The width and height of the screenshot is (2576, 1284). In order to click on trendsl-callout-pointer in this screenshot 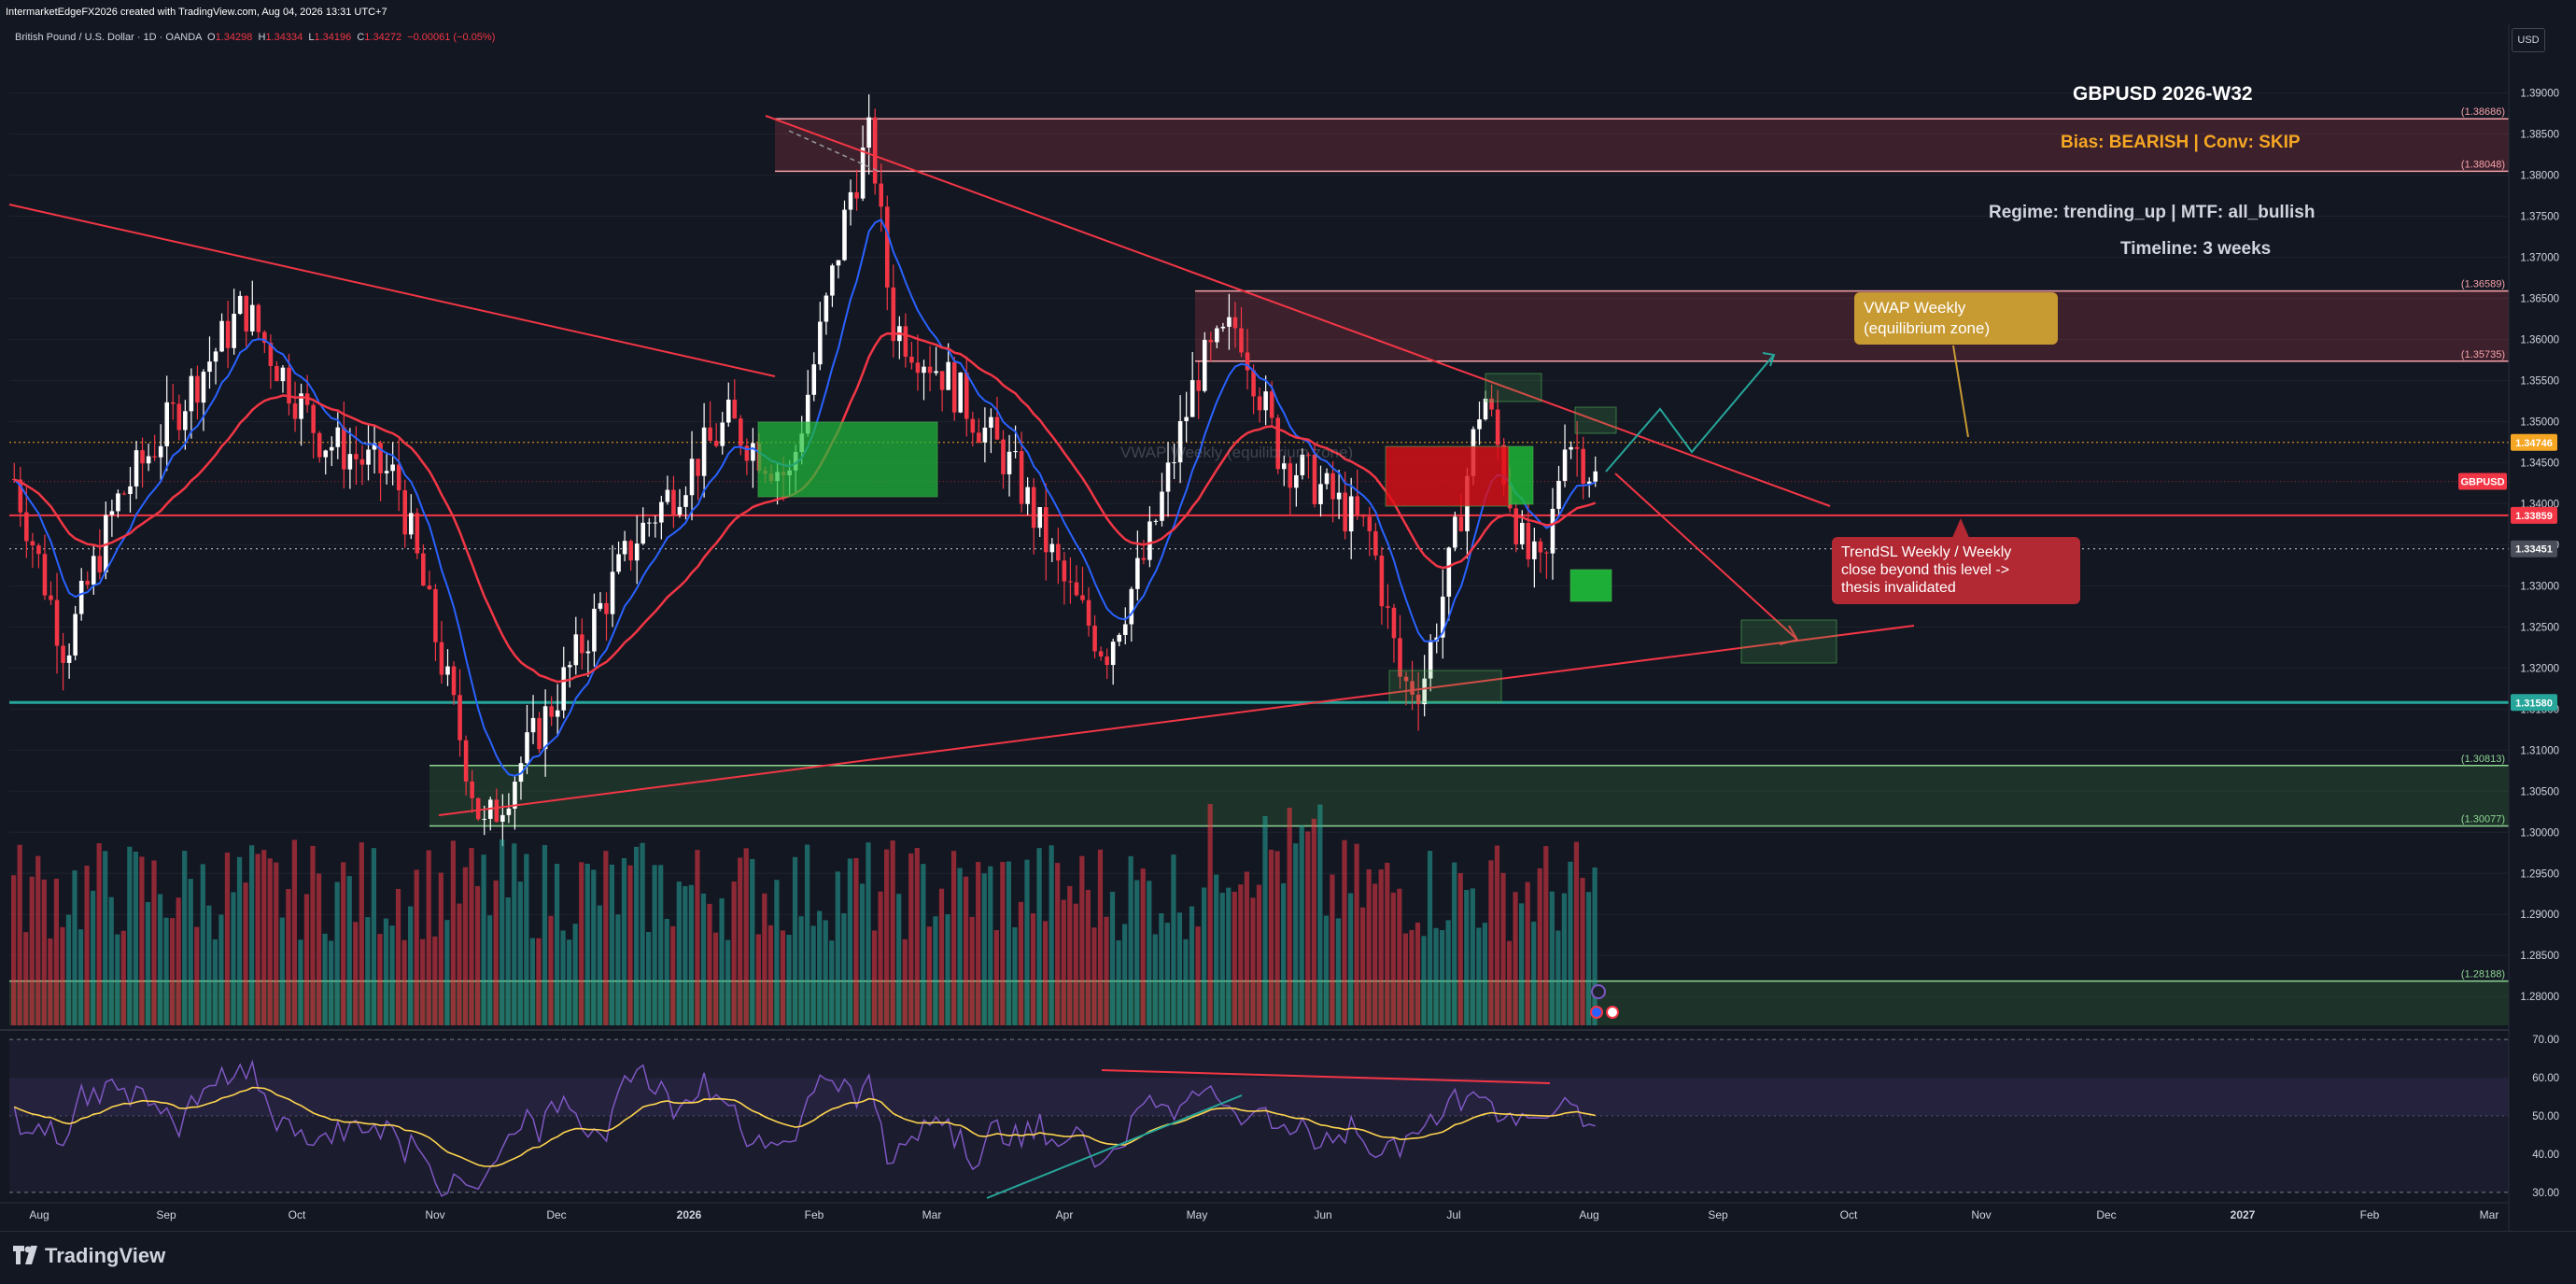, I will do `click(1961, 529)`.